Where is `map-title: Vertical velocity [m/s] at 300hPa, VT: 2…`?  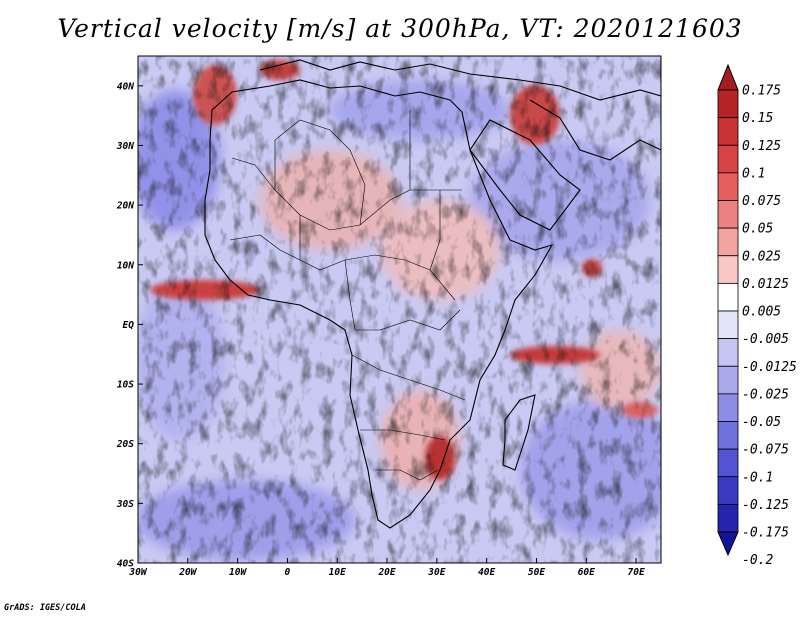
map-title: Vertical velocity [m/s] at 300hPa, VT: 2… is located at coordinates (400, 28).